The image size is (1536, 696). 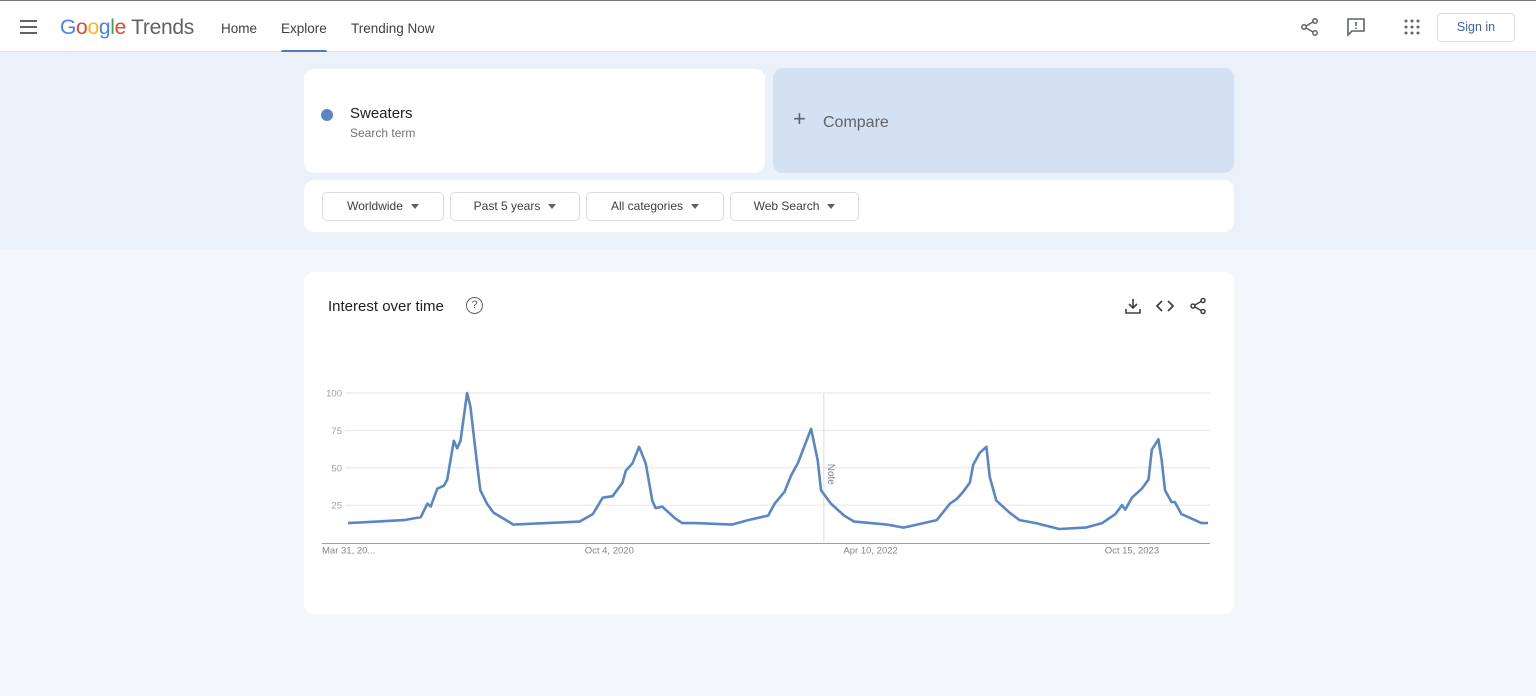 I want to click on filter-label: Web Search, so click(x=786, y=206).